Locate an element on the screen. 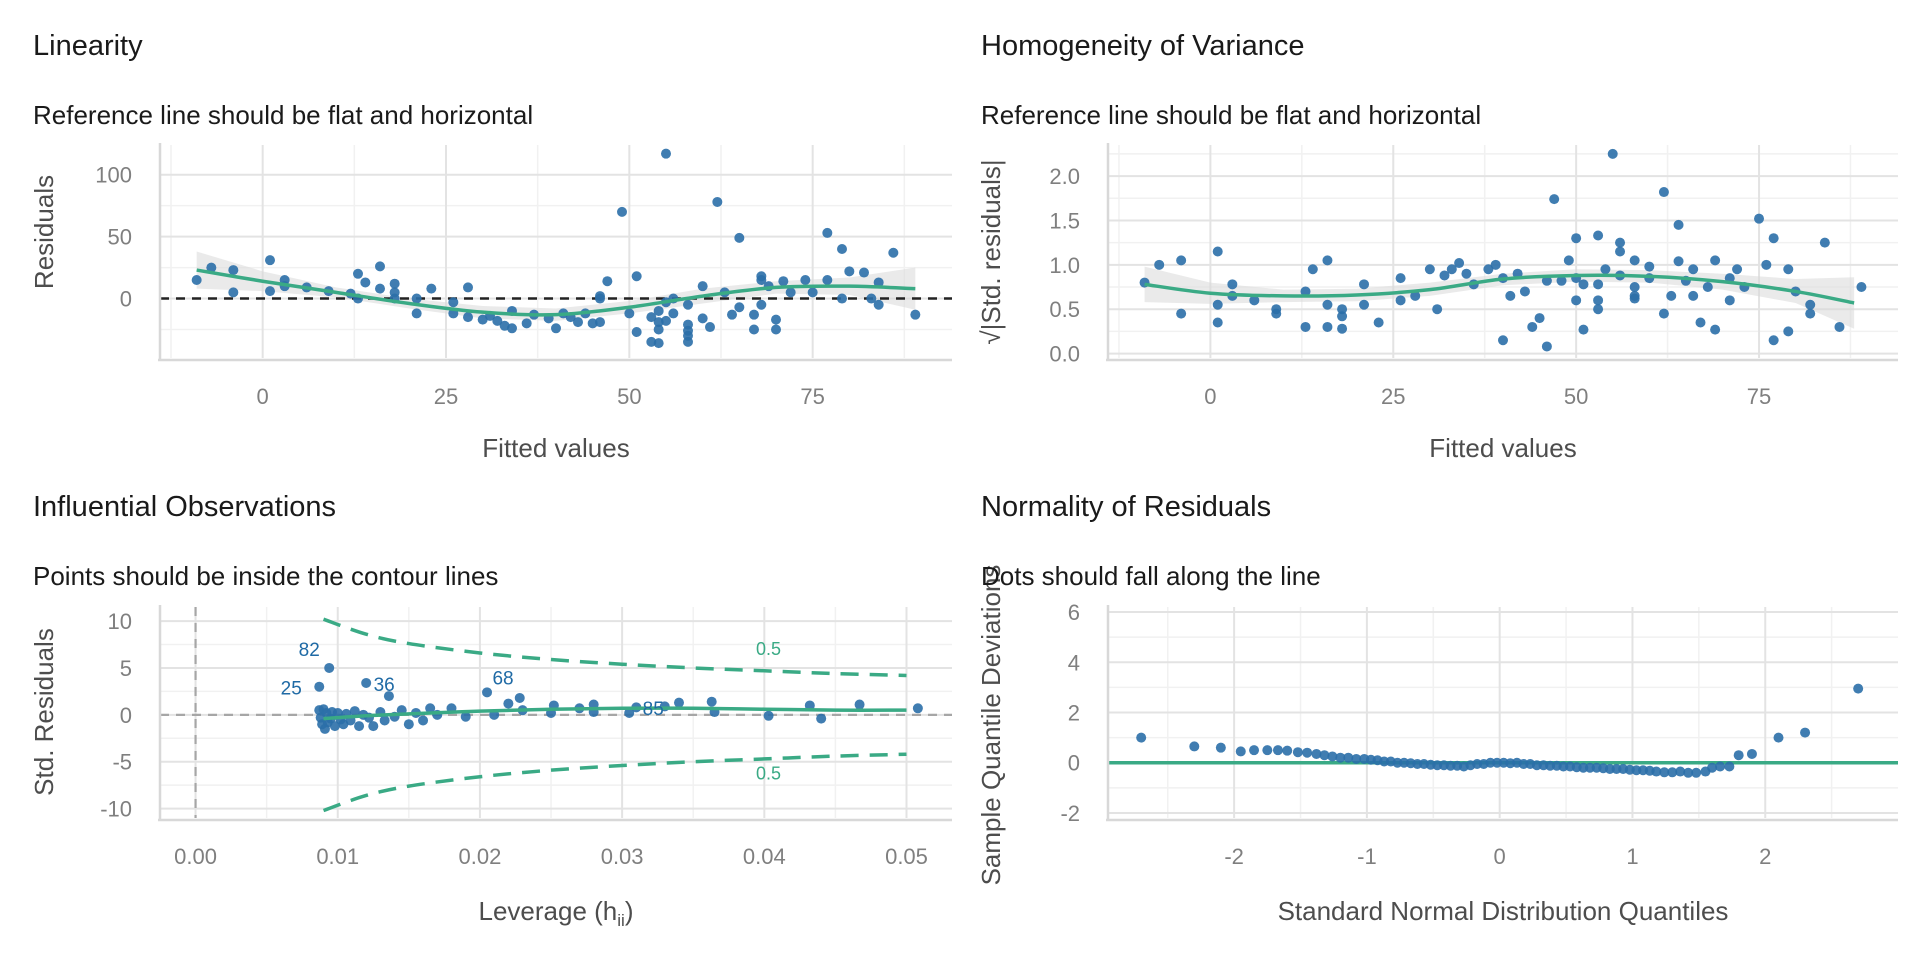 The width and height of the screenshot is (1920, 965). axis-lines is located at coordinates (555, 252).